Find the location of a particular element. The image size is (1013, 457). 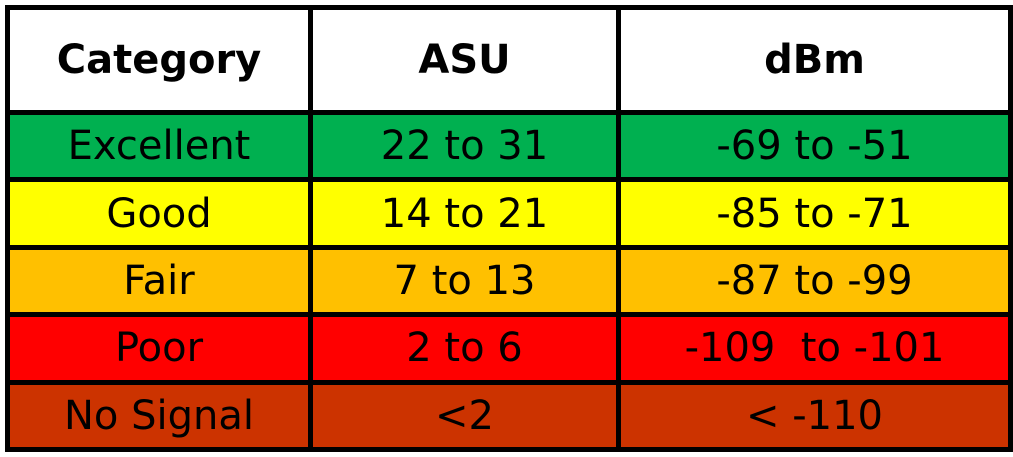

dbm-cell: -85 to -71 is located at coordinates (814, 213).